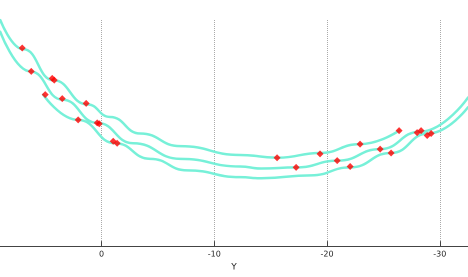 Image resolution: width=468 pixels, height=277 pixels. Describe the element at coordinates (101, 254) in the screenshot. I see `x-tick-label: 0` at that location.